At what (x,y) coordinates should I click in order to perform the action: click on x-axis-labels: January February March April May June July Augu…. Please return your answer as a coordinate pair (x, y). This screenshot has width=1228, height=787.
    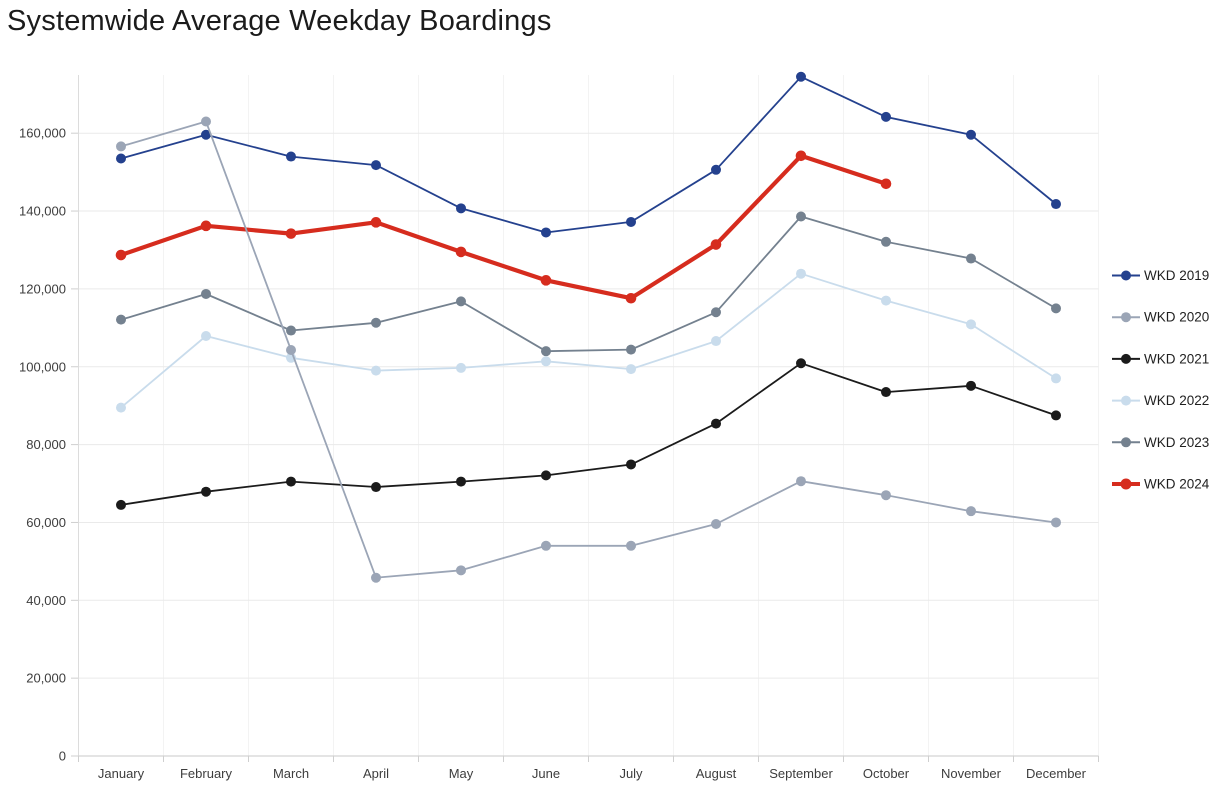
    Looking at the image, I should click on (592, 773).